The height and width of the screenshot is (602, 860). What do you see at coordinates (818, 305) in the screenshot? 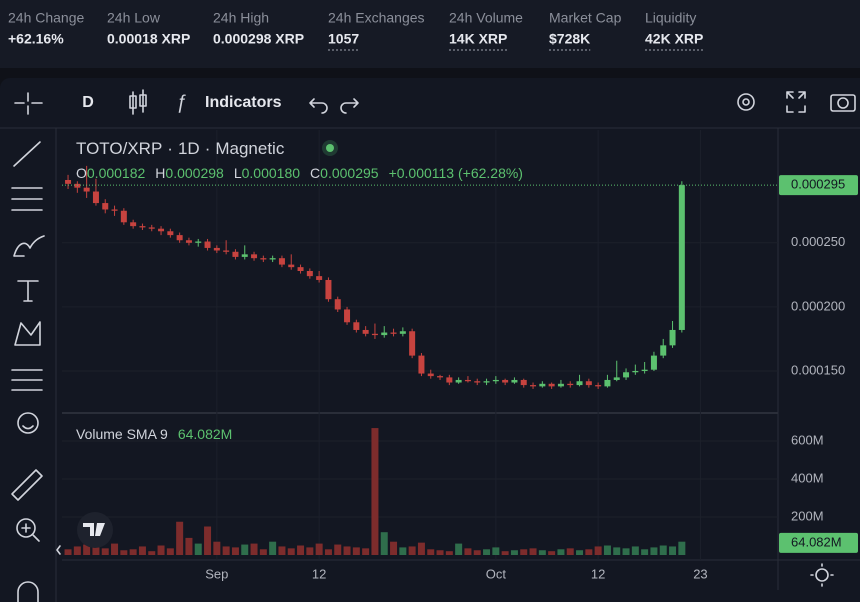
I see `y-tick-label: 0.000200` at bounding box center [818, 305].